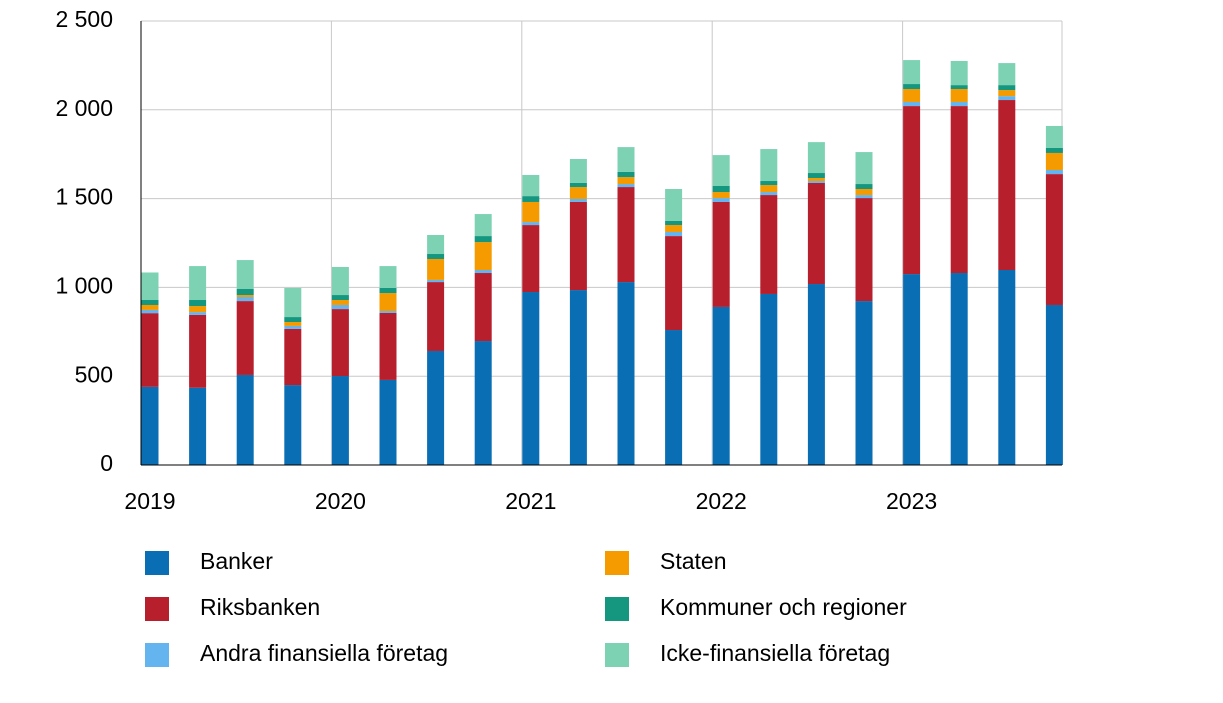 Image resolution: width=1223 pixels, height=703 pixels. Describe the element at coordinates (340, 501) in the screenshot. I see `x-tick-label: 2020` at that location.